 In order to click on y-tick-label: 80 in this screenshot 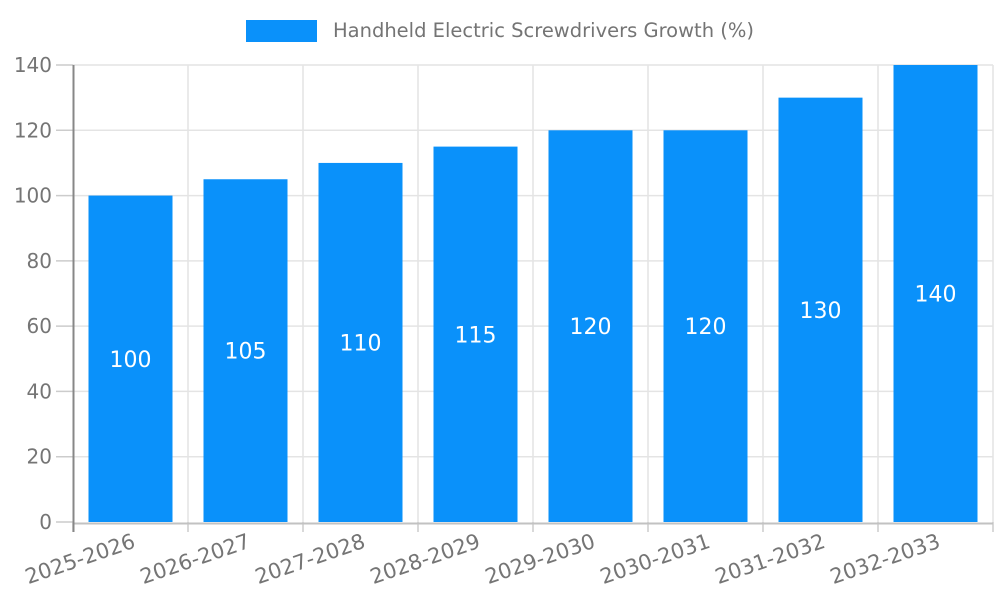, I will do `click(39, 261)`.